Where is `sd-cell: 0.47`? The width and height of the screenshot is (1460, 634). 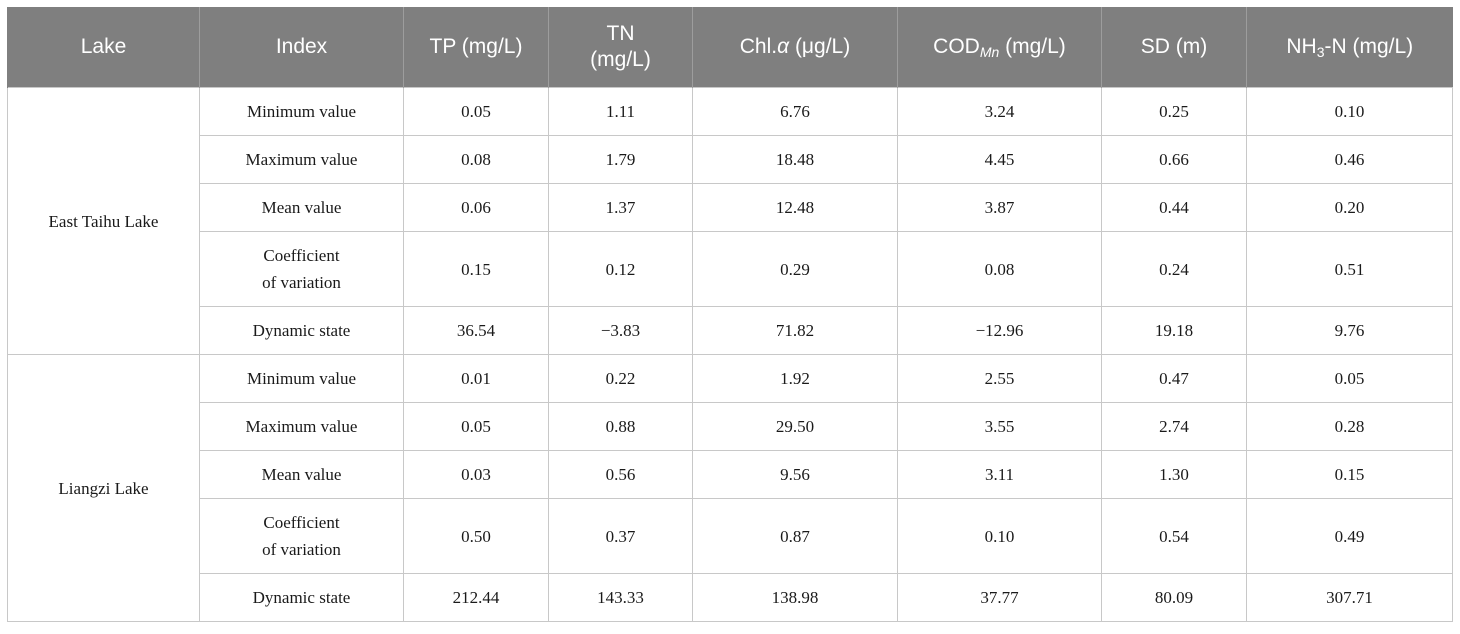 sd-cell: 0.47 is located at coordinates (1174, 378).